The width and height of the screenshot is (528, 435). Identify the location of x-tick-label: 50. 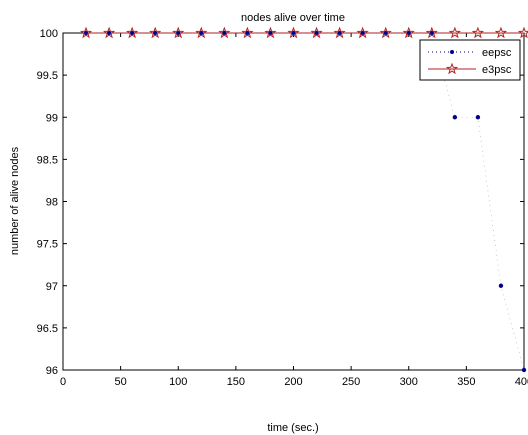
(121, 382).